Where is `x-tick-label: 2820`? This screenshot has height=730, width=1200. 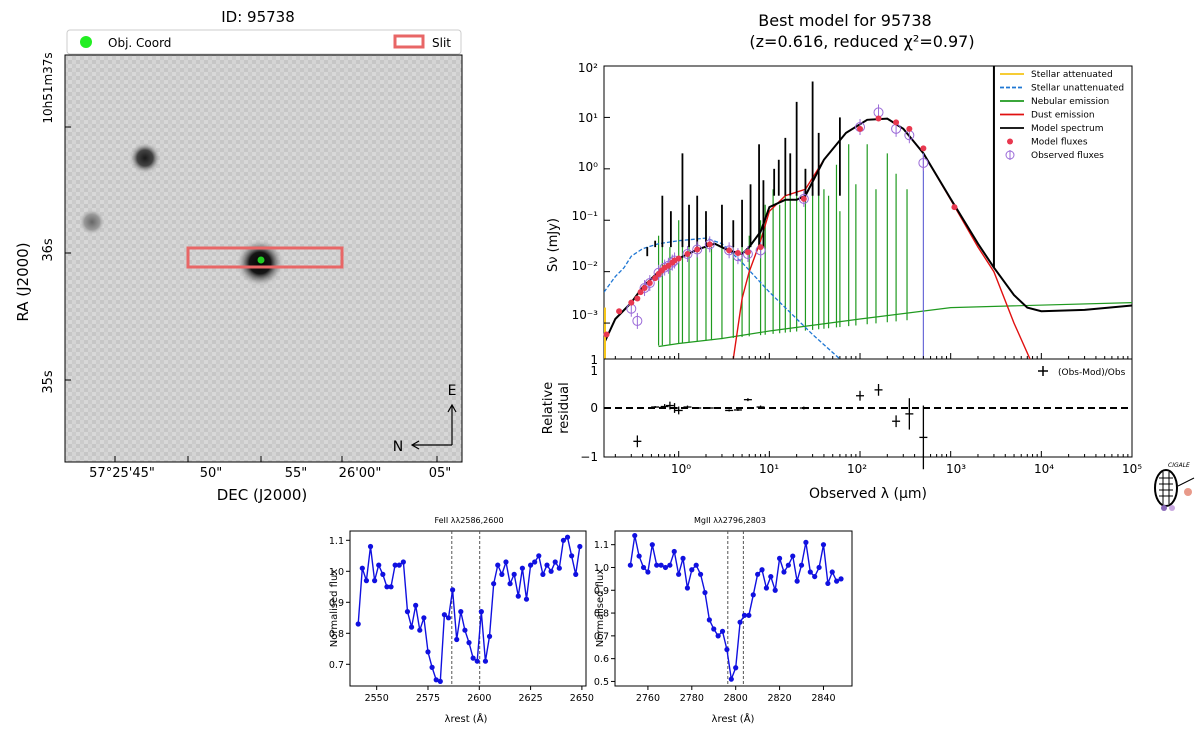
x-tick-label: 2820 is located at coordinates (779, 698).